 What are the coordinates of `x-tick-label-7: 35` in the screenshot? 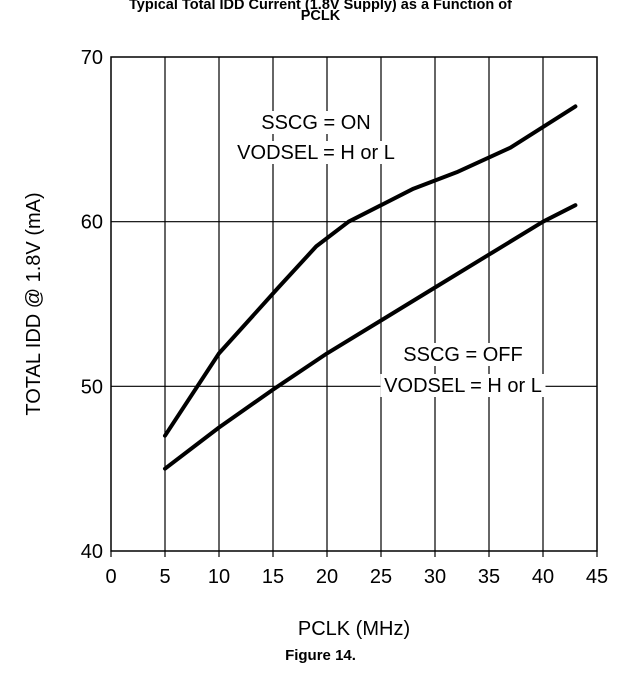 It's located at (489, 577).